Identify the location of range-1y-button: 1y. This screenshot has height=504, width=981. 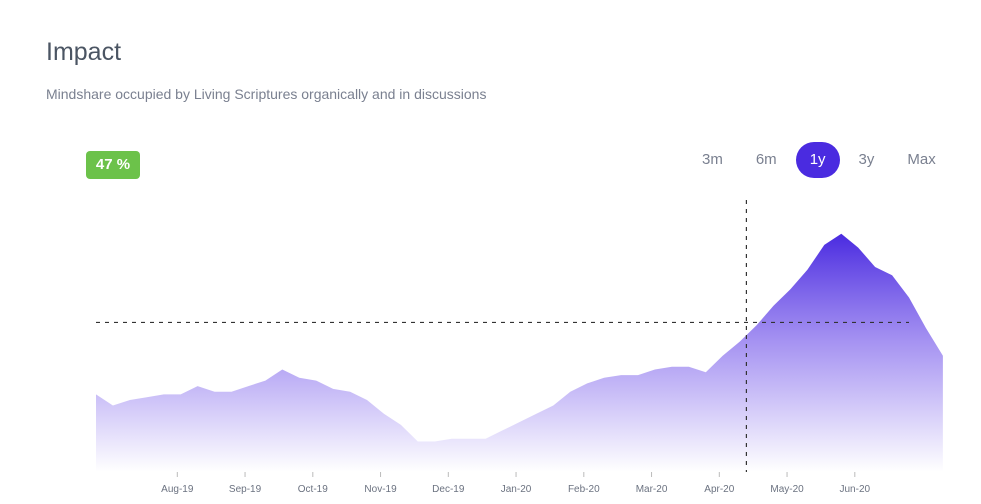
(817, 160).